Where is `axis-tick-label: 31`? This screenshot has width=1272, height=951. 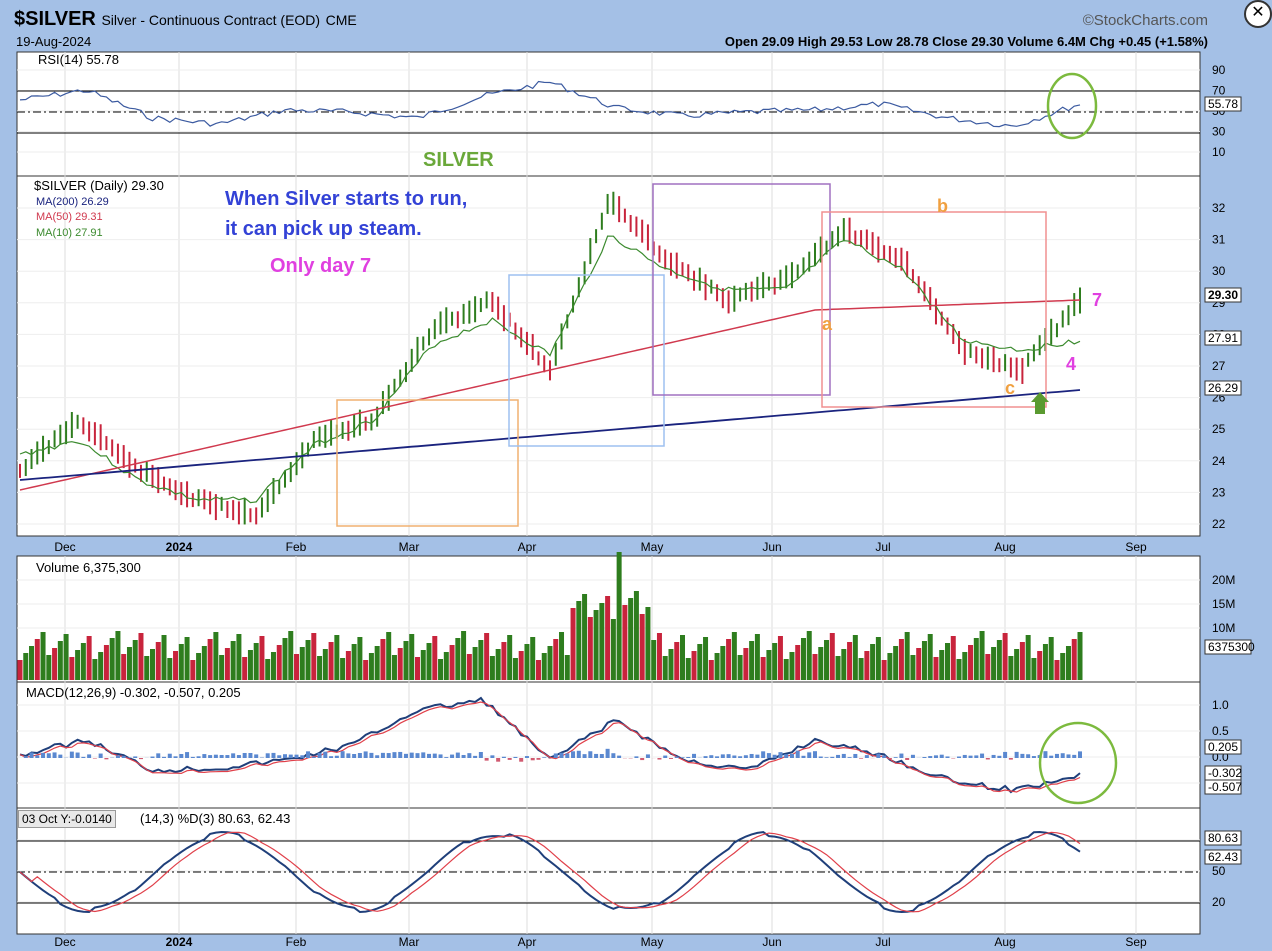
axis-tick-label: 31 is located at coordinates (1219, 240).